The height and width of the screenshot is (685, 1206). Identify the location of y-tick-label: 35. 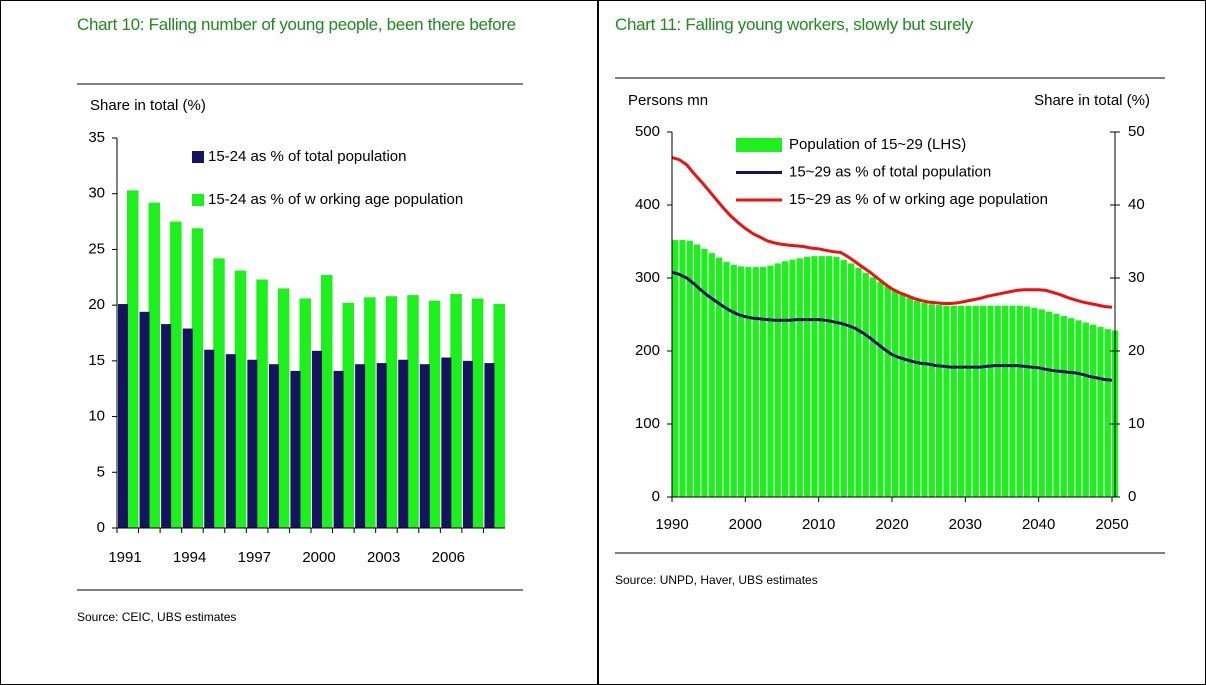
(96, 137).